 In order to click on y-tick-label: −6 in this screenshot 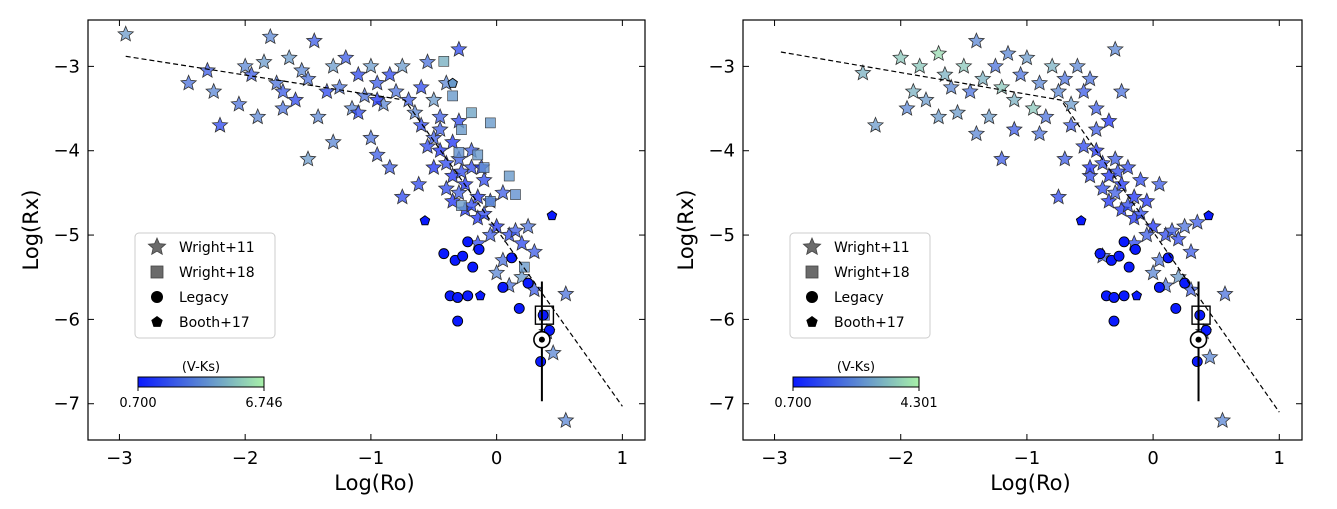, I will do `click(66, 319)`.